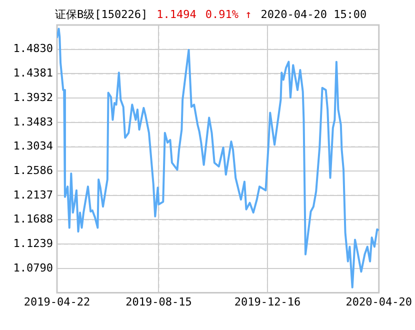  Describe the element at coordinates (33, 219) in the screenshot. I see `y-tick-label: 1.1688` at that location.